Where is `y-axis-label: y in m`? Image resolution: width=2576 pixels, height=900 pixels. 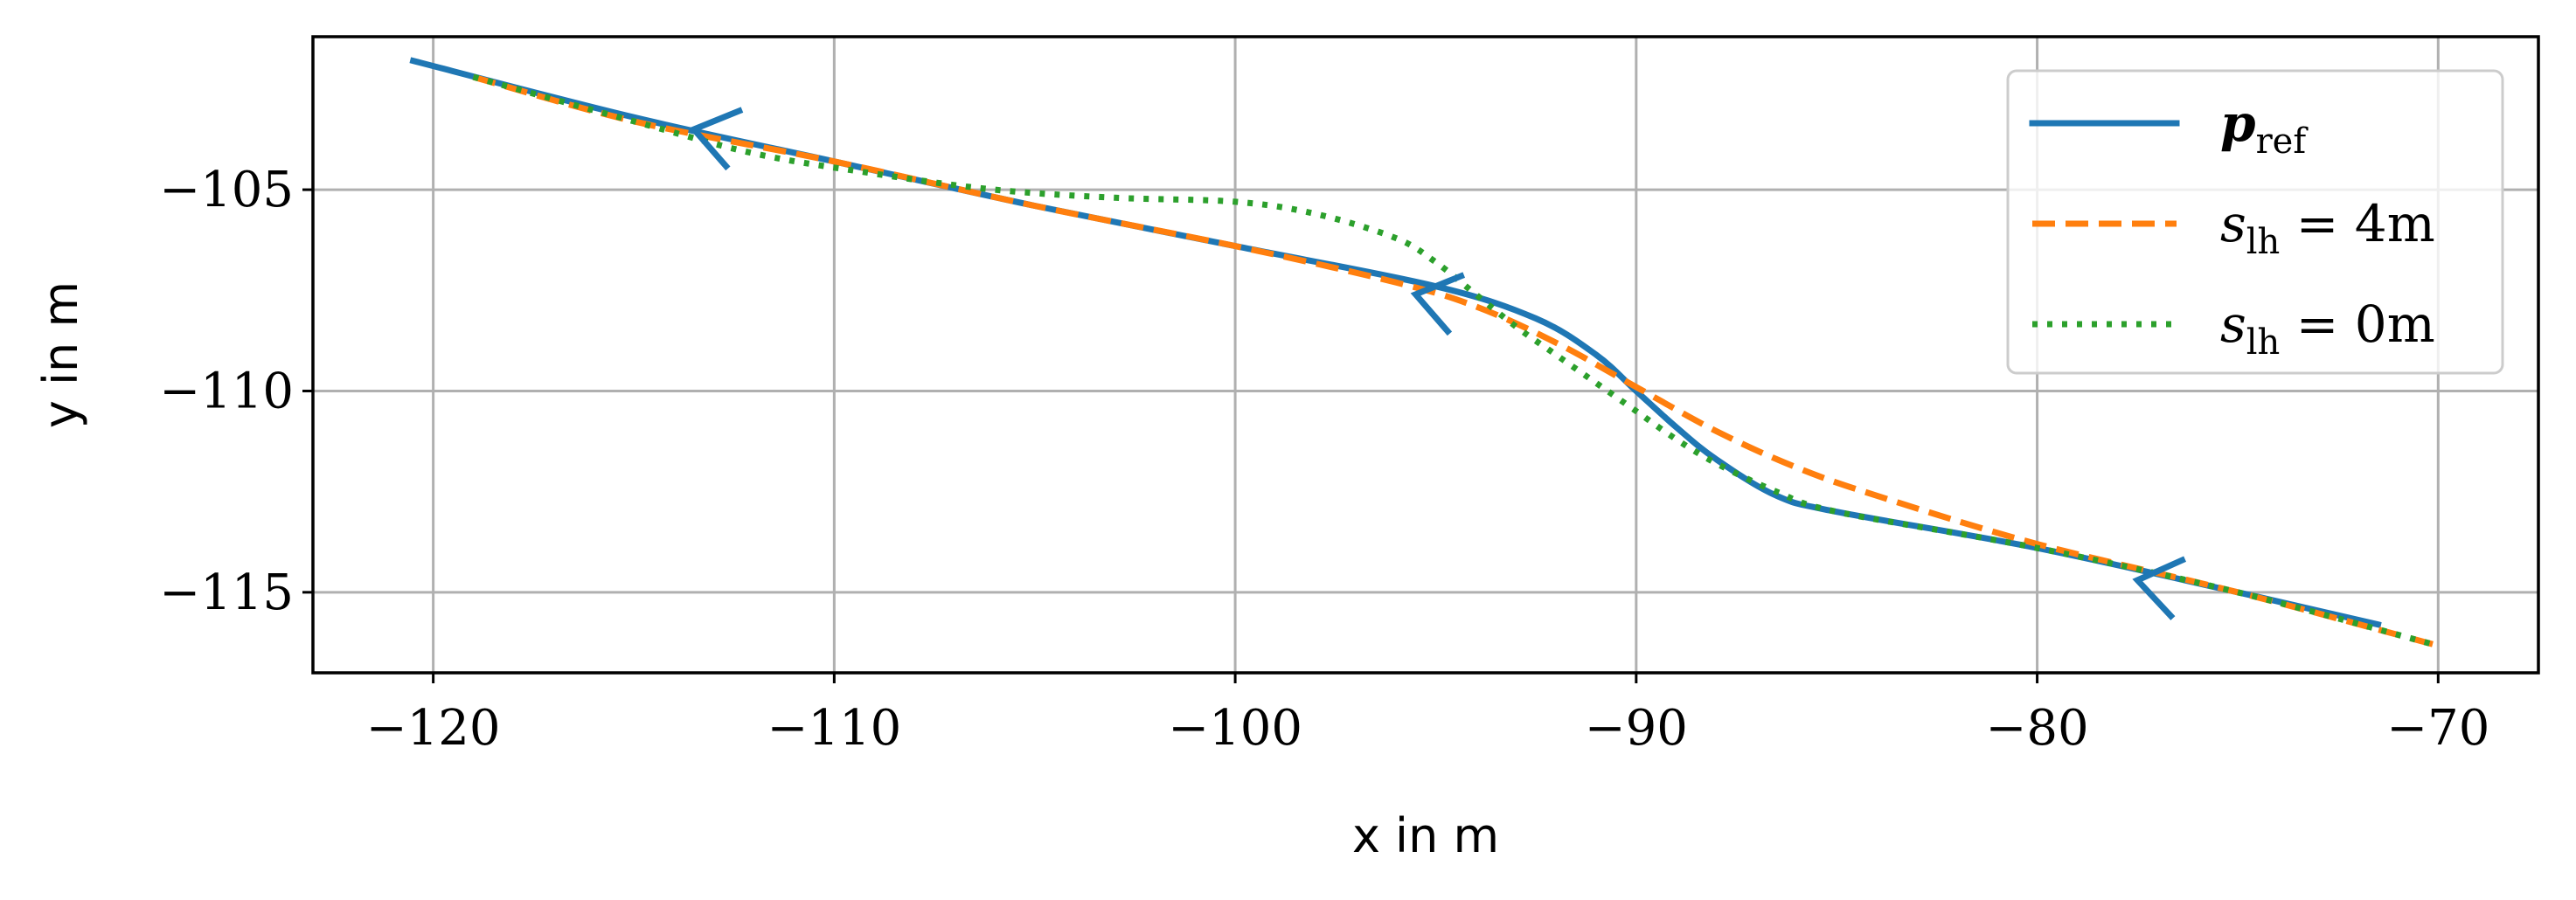 y-axis-label: y in m is located at coordinates (61, 354).